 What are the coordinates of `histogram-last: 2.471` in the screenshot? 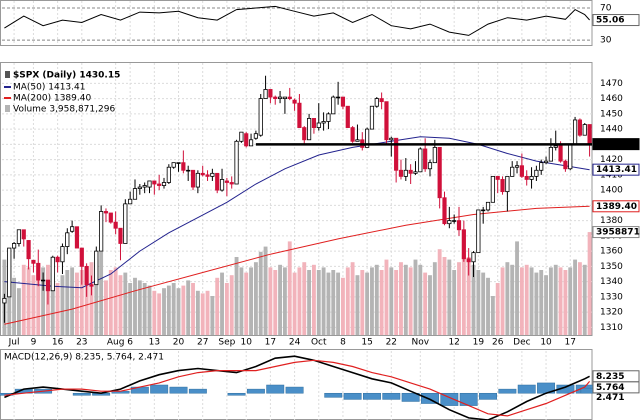 It's located at (610, 398).